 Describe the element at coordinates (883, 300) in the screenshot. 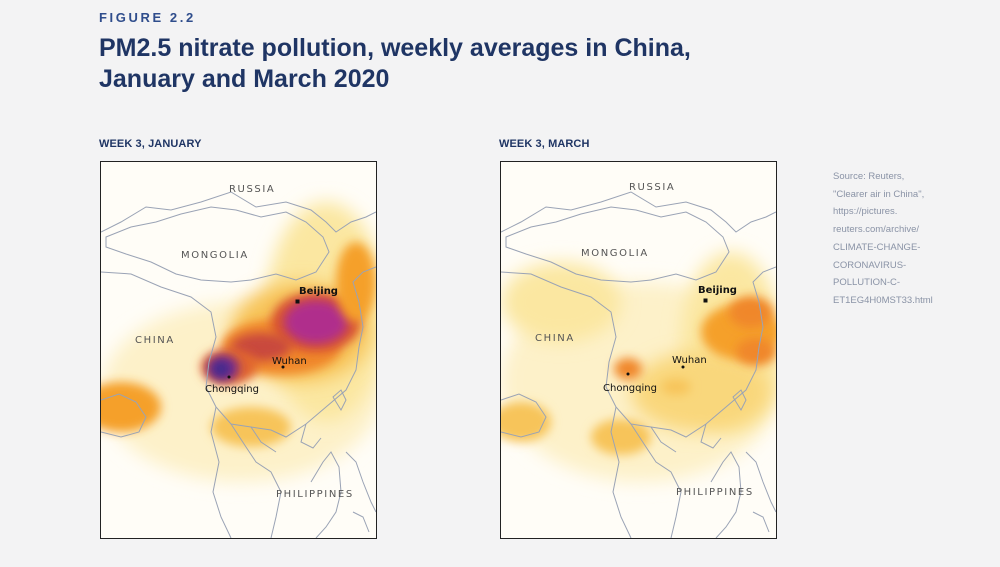

I see `source-link-line: ET1EG4H0MST33.html` at that location.